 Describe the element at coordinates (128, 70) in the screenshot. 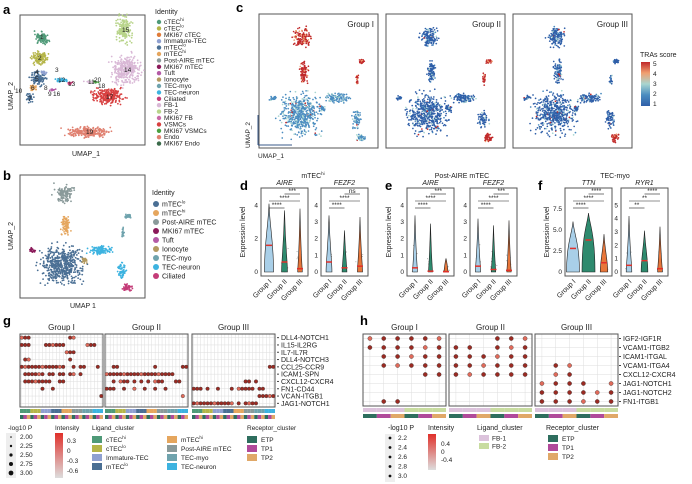

I see `cluster-label-14: 14` at that location.